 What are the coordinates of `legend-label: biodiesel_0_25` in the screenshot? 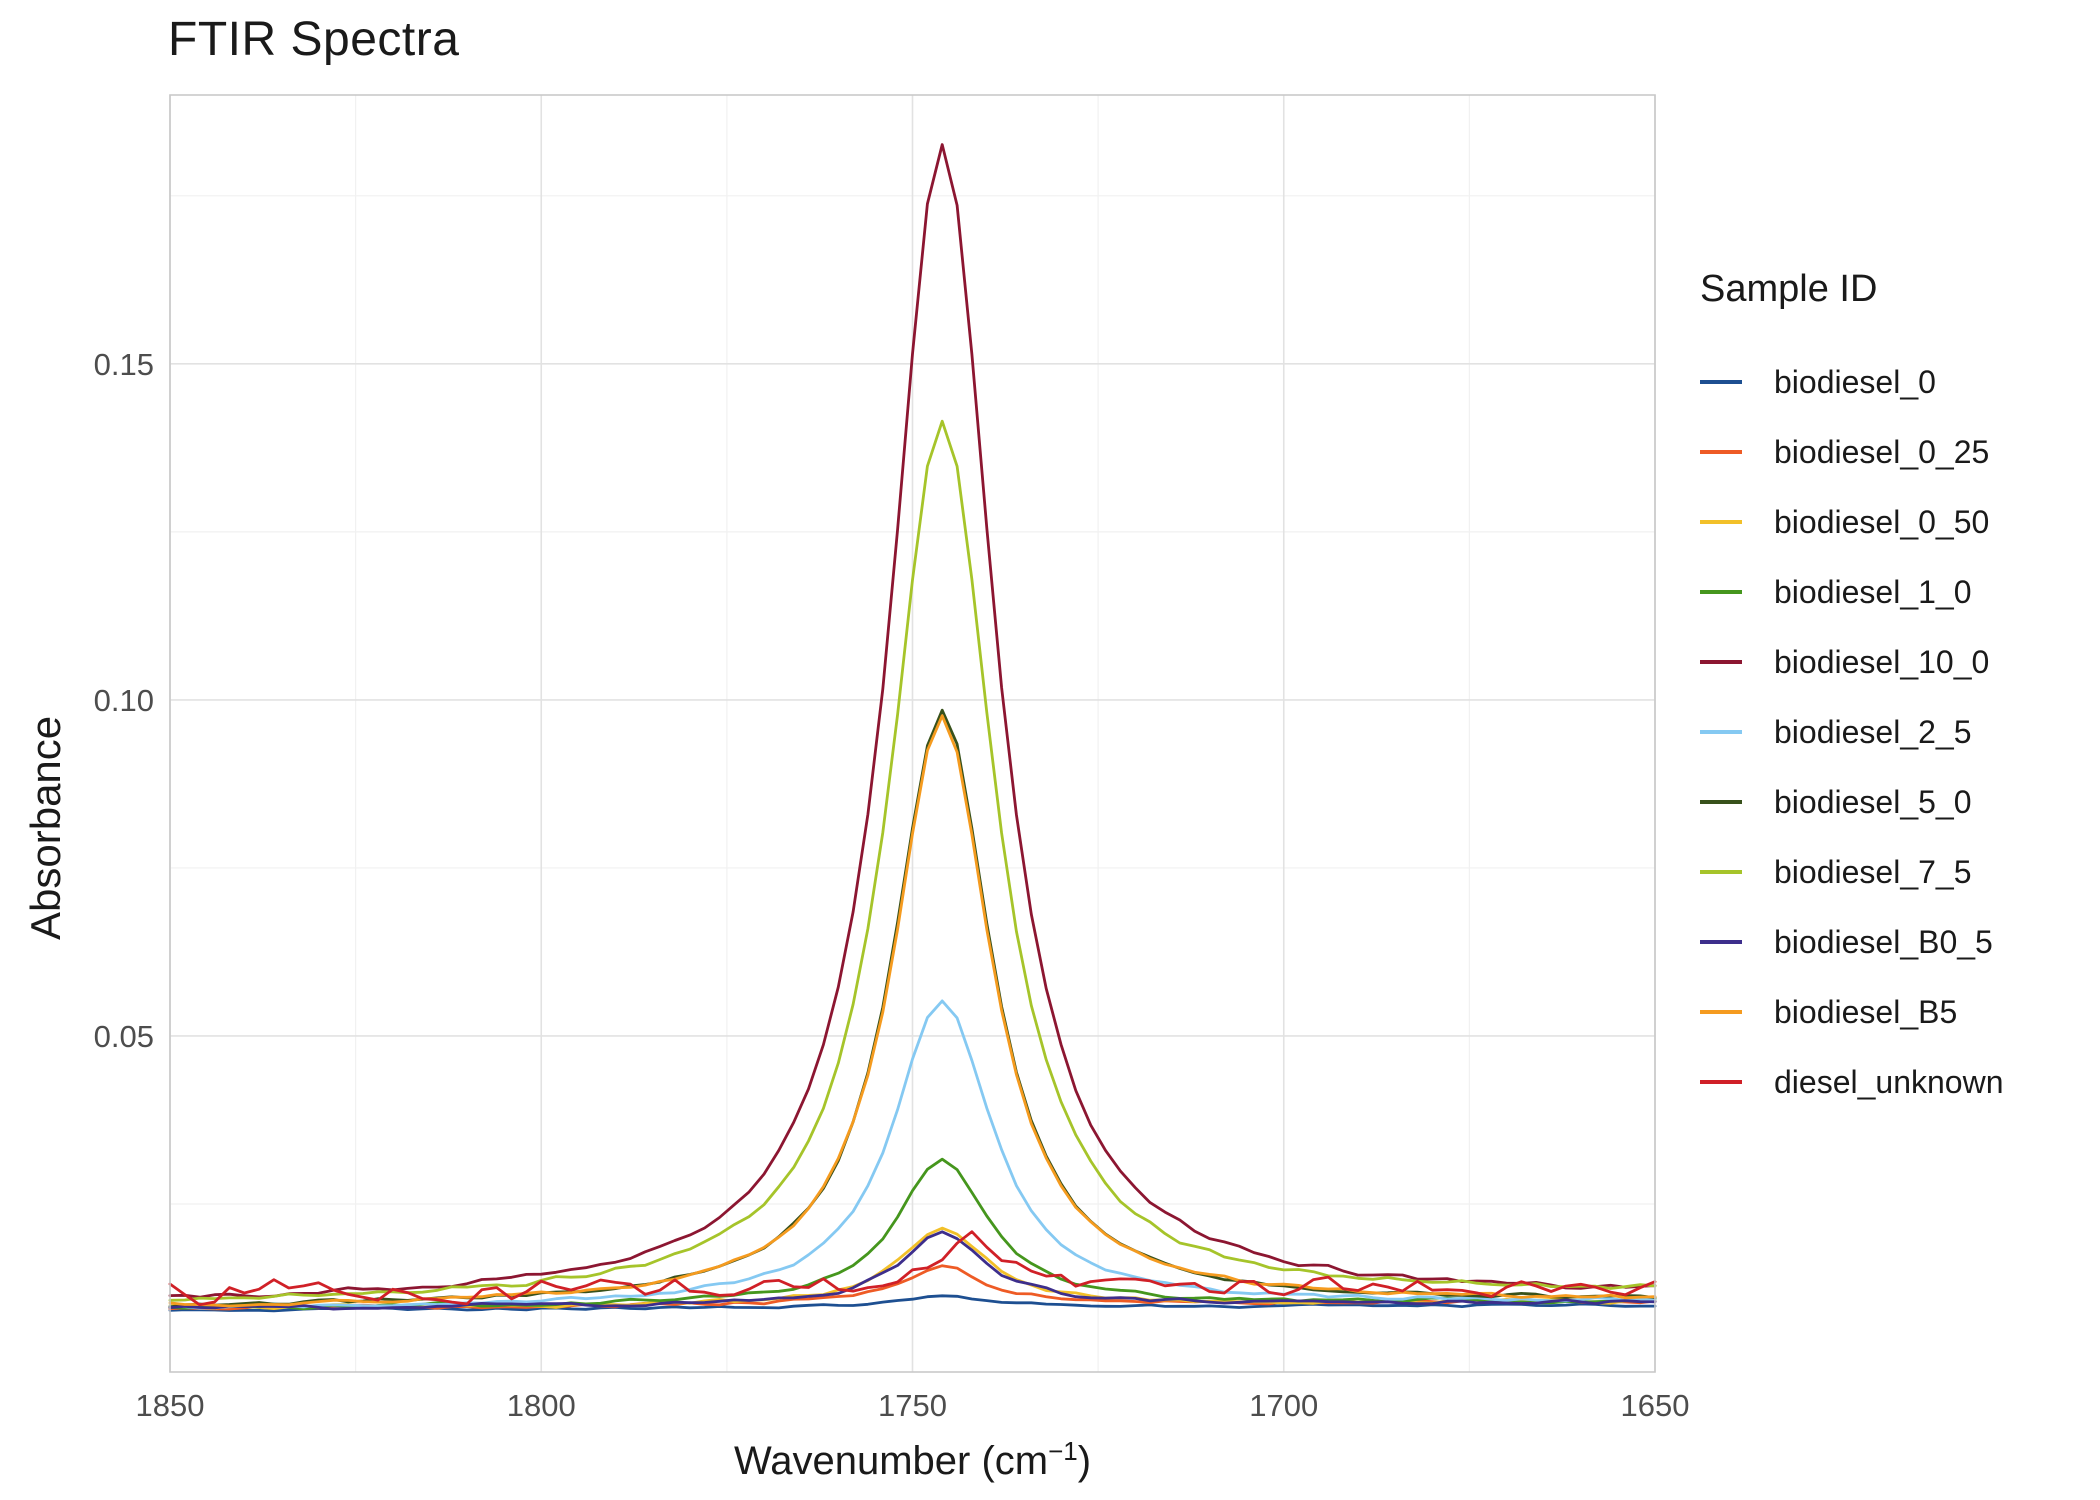 It's located at (1882, 451).